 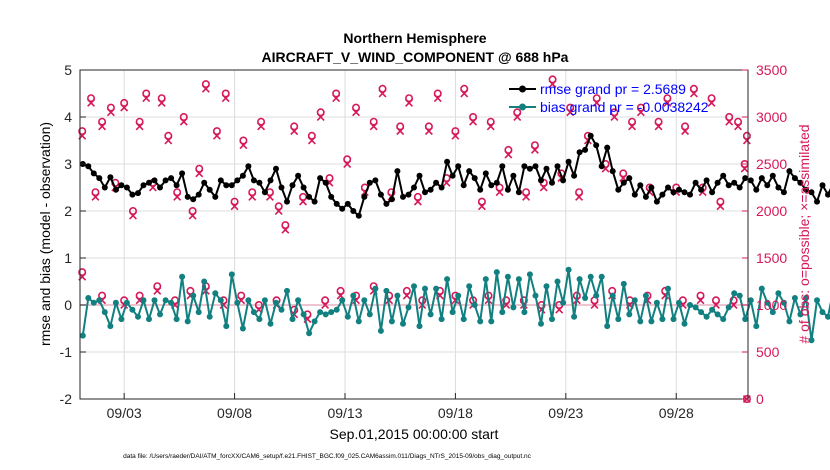 I want to click on legend-rmse-marker, so click(x=522, y=89).